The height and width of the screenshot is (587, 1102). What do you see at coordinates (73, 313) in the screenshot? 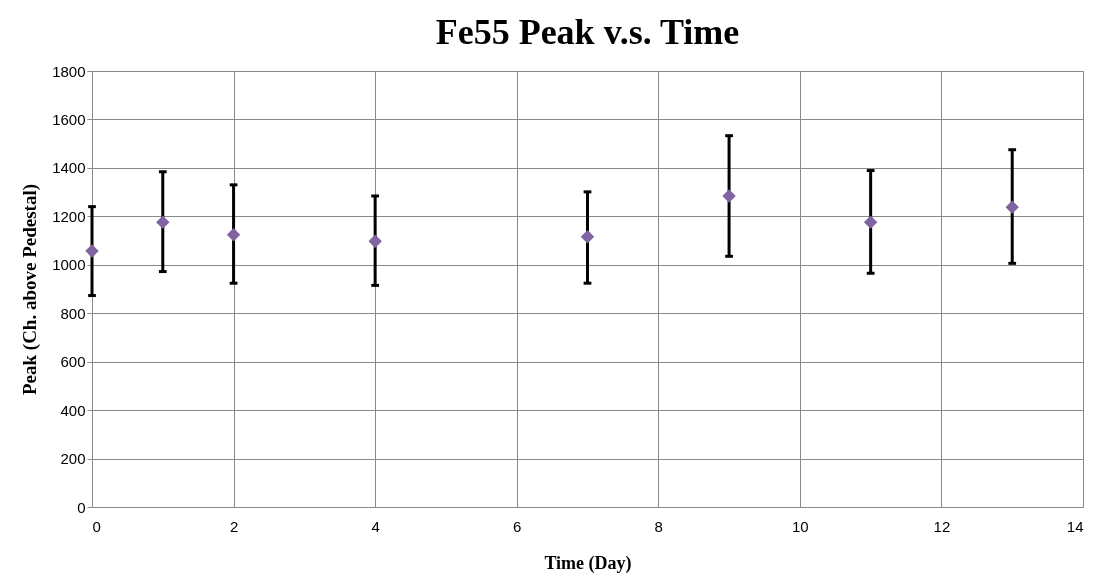
I see `y-tick-label: 800` at bounding box center [73, 313].